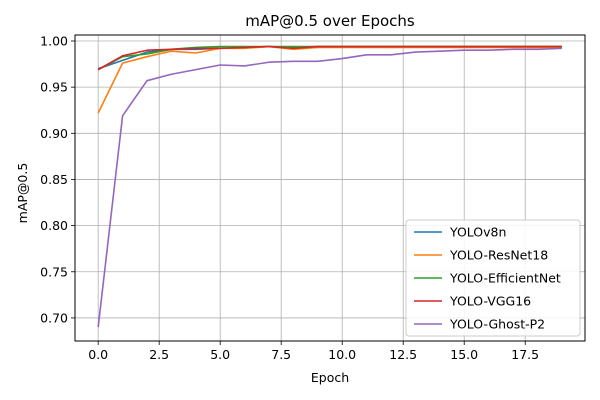 The height and width of the screenshot is (400, 600). What do you see at coordinates (281, 354) in the screenshot?
I see `x-tick-label: 7.5` at bounding box center [281, 354].